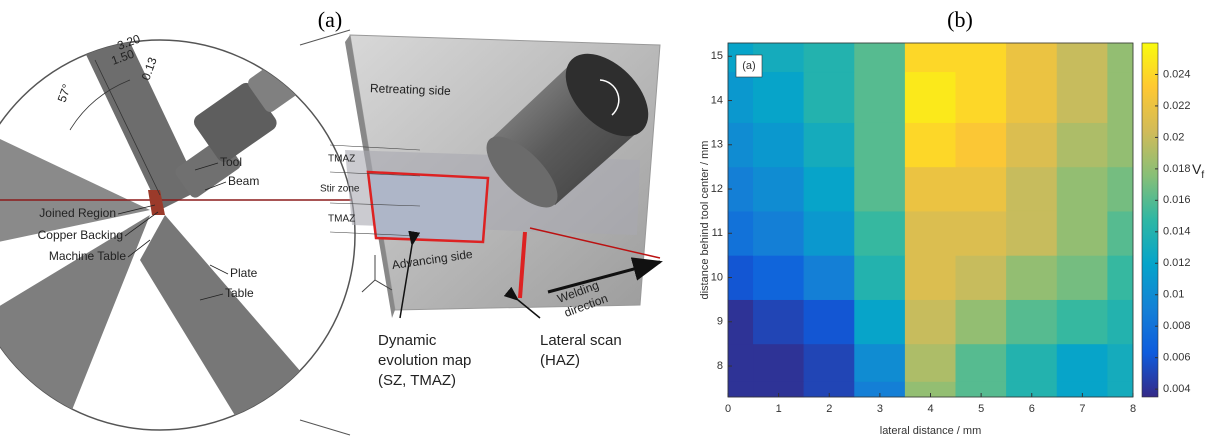 The height and width of the screenshot is (441, 1220). What do you see at coordinates (77, 213) in the screenshot?
I see `label: Joined Region` at bounding box center [77, 213].